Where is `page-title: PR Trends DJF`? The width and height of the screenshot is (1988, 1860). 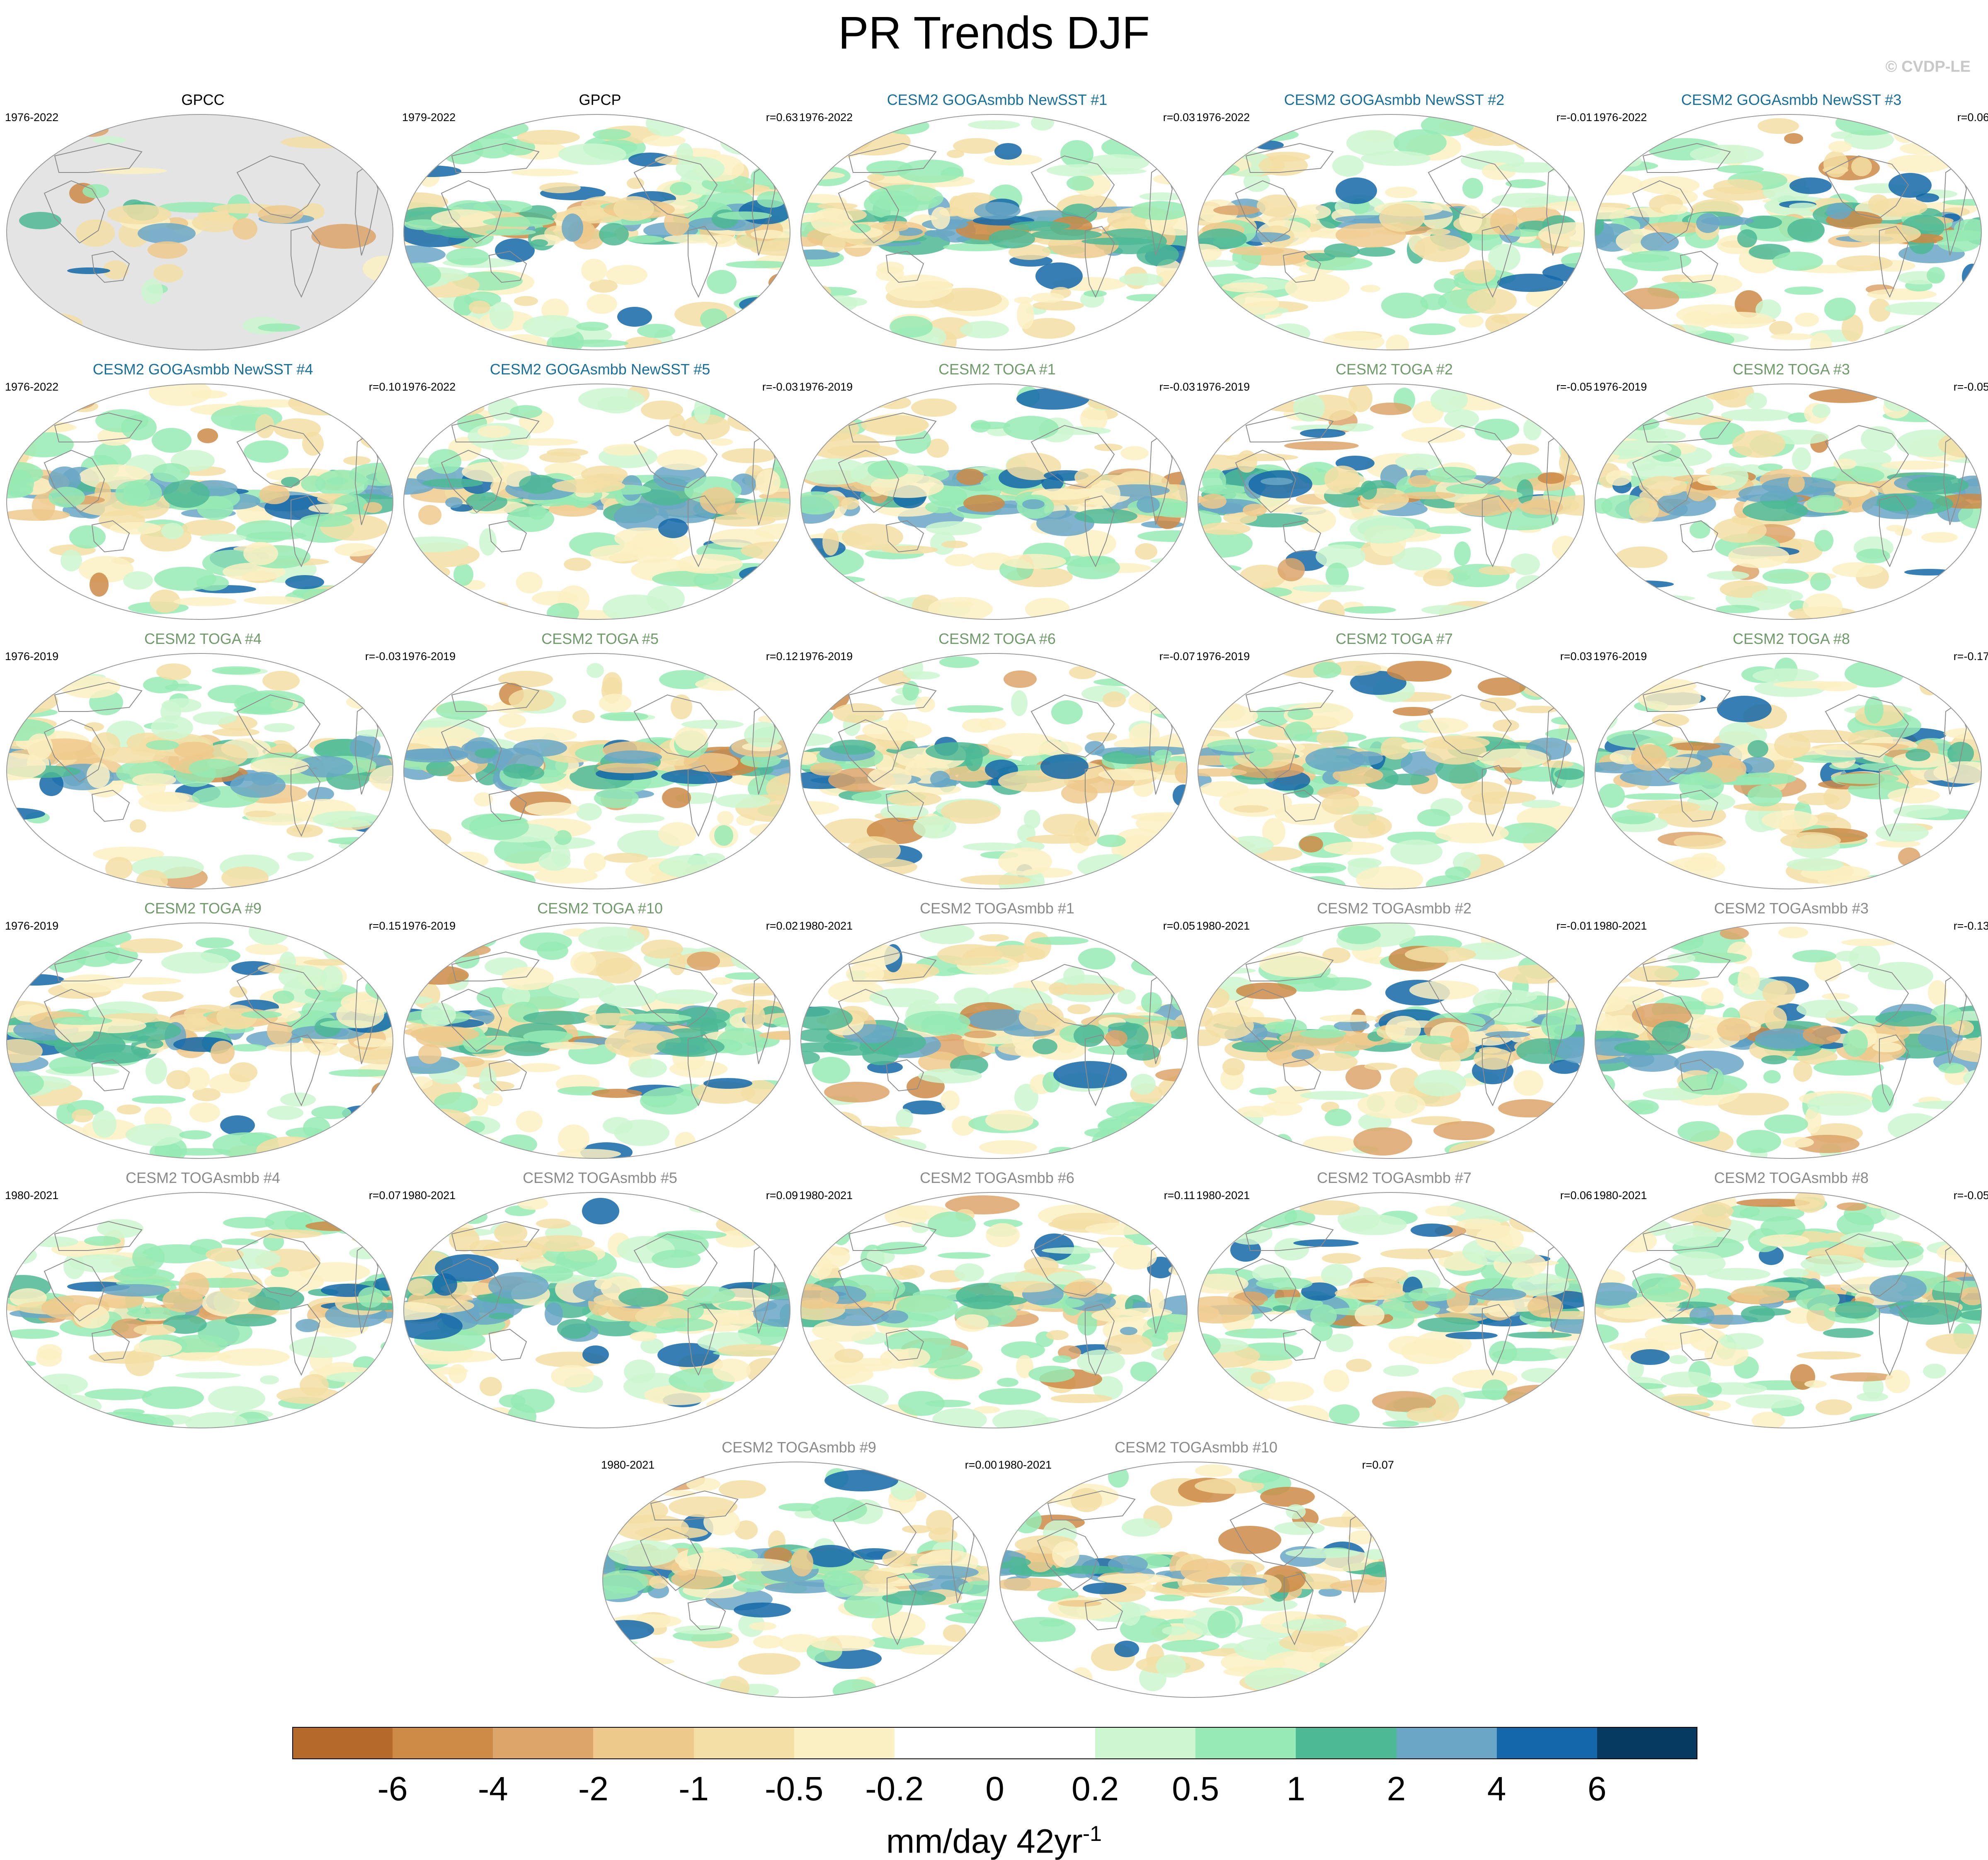
page-title: PR Trends DJF is located at coordinates (994, 32).